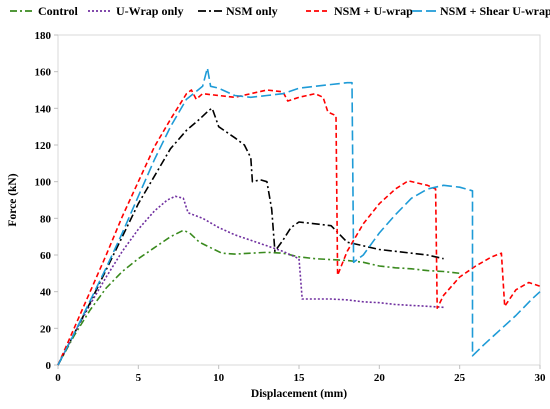 The width and height of the screenshot is (550, 409). Describe the element at coordinates (46, 293) in the screenshot. I see `y-tick-label: 40` at that location.